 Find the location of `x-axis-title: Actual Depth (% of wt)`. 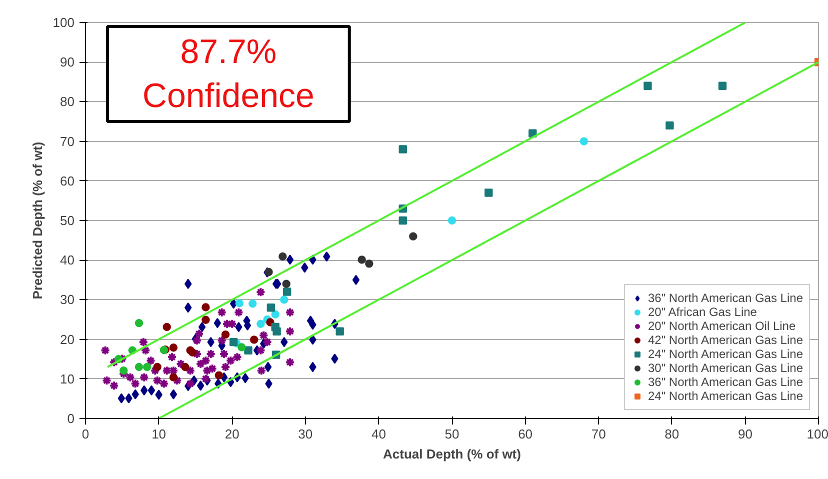

x-axis-title: Actual Depth (% of wt) is located at coordinates (452, 454).